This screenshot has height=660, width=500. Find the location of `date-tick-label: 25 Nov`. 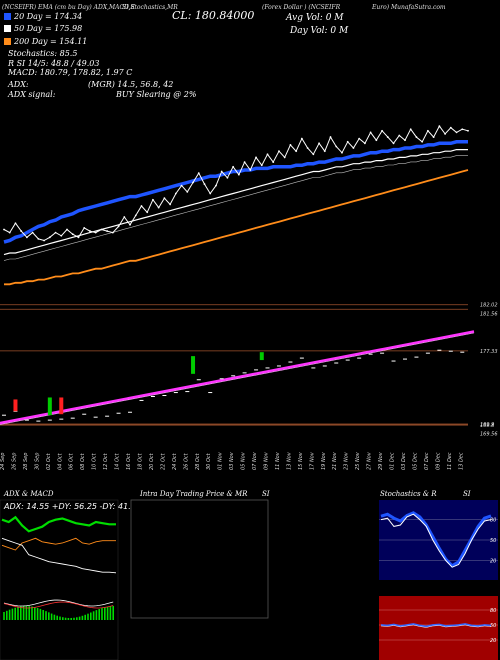

date-tick-label: 25 Nov is located at coordinates (358, 460).